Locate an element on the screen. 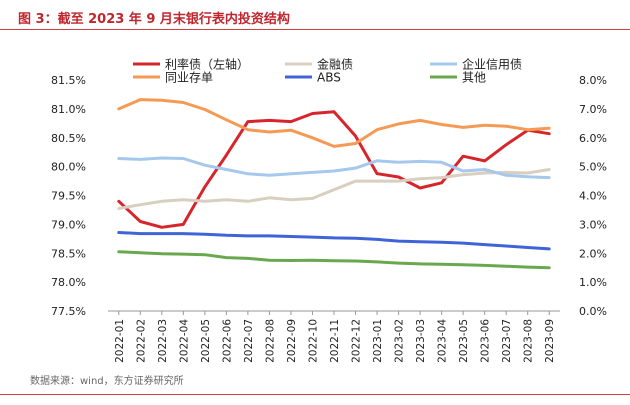 The height and width of the screenshot is (405, 630). left-axis-tick-label: 81.0% is located at coordinates (68, 109).